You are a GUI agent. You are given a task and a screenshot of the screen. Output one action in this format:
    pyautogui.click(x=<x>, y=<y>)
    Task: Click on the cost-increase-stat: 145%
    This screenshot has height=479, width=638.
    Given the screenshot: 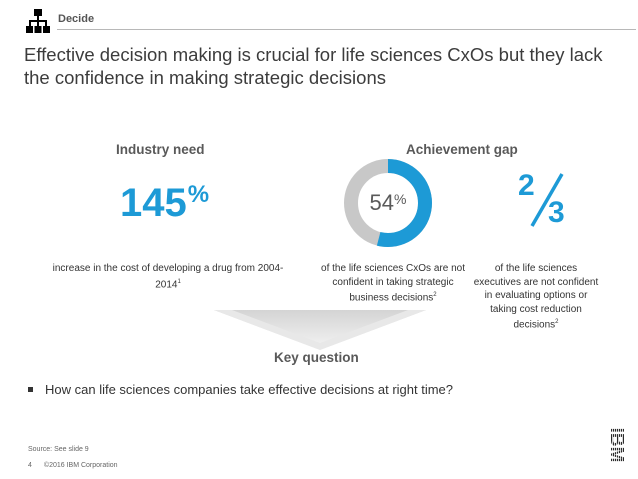 What is the action you would take?
    pyautogui.click(x=165, y=203)
    